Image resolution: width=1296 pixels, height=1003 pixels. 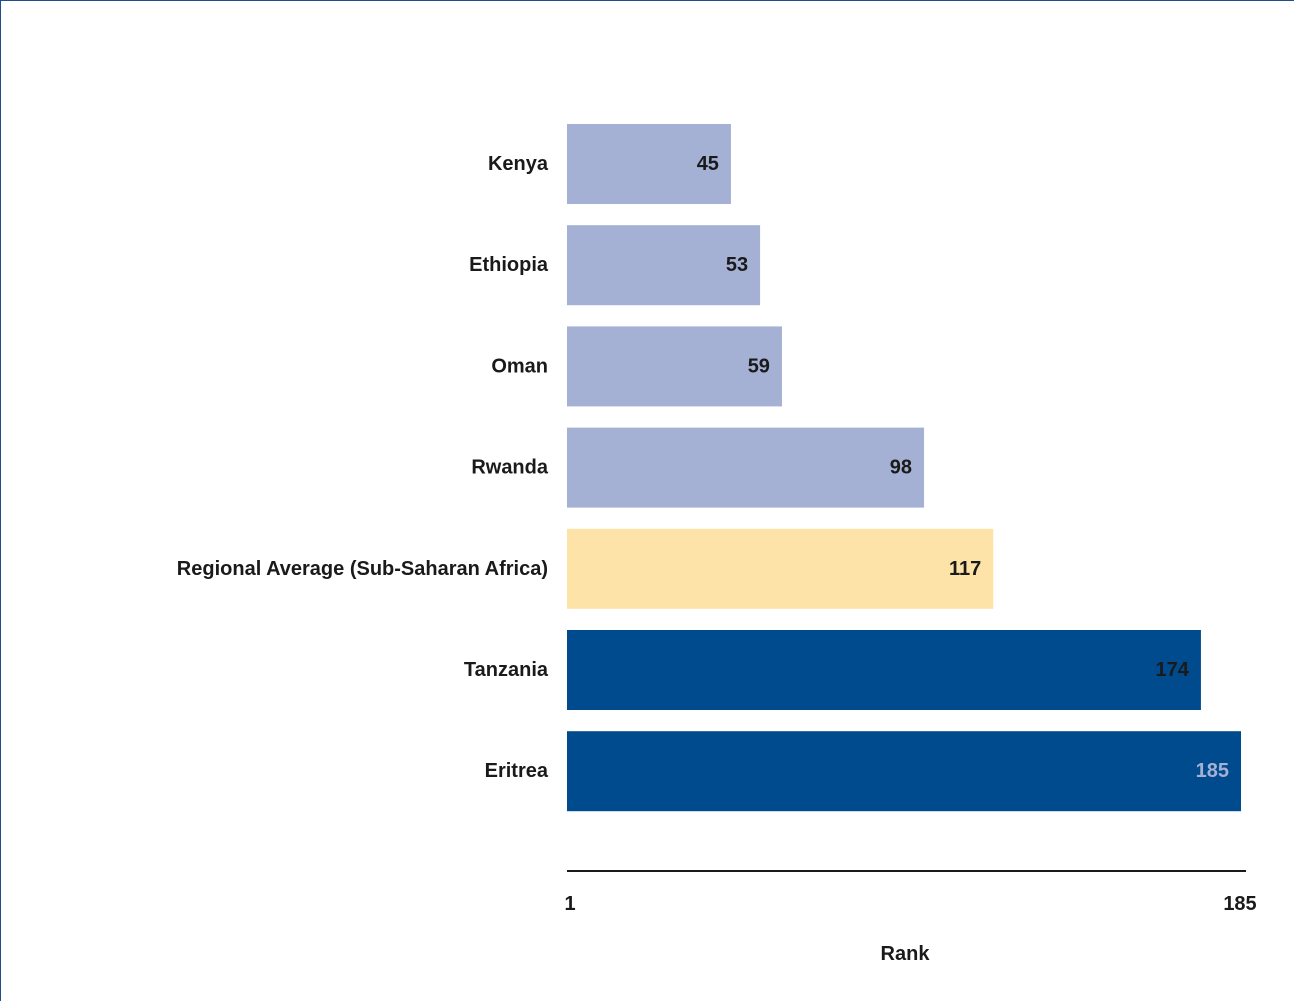 I want to click on value-label: 174, so click(x=1173, y=670).